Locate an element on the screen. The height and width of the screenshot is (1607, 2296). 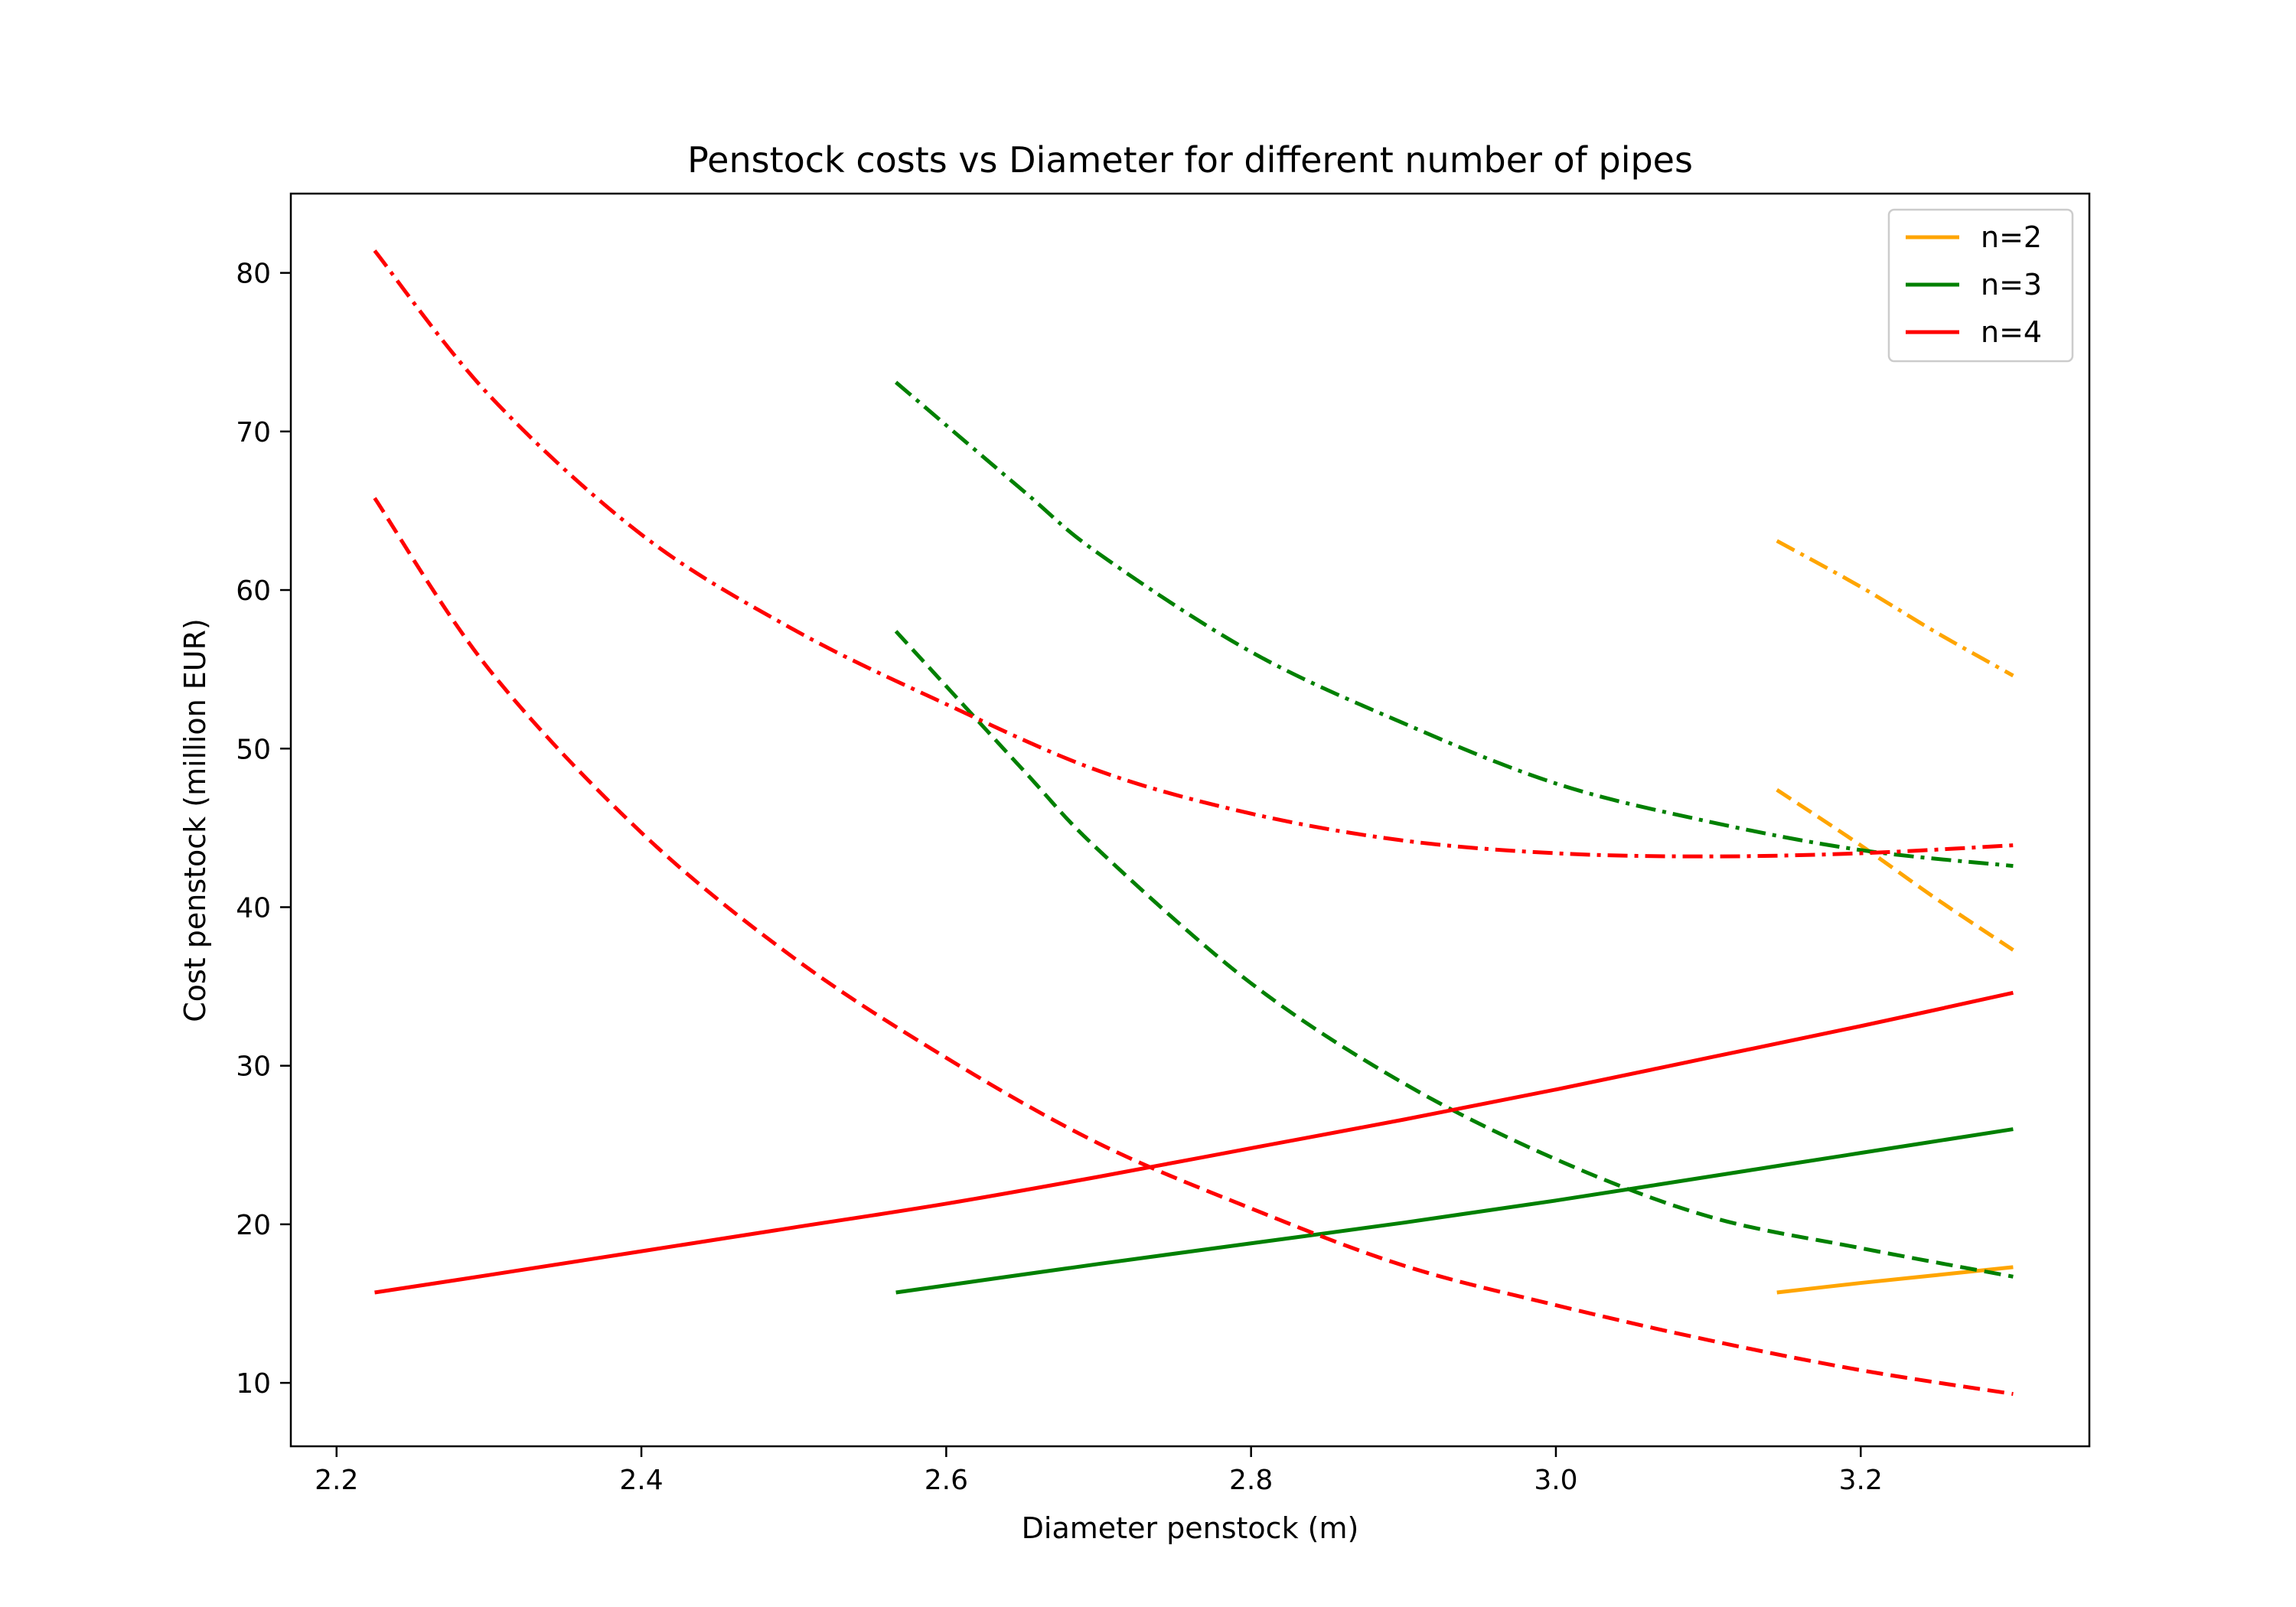
y-tick-label: 80 is located at coordinates (253, 274).